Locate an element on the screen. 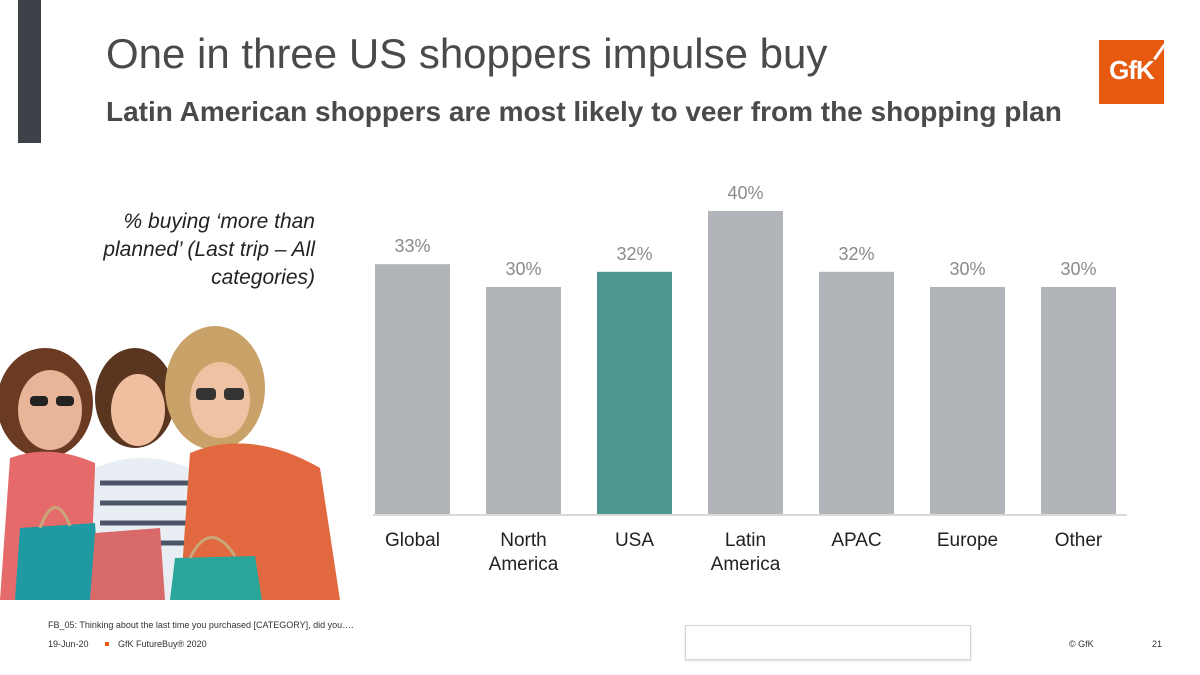 The height and width of the screenshot is (675, 1200). category-label: APAC is located at coordinates (856, 540).